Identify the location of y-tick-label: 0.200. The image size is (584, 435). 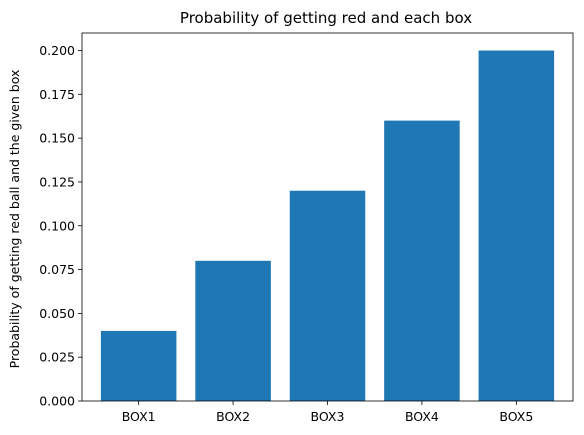
(57, 50).